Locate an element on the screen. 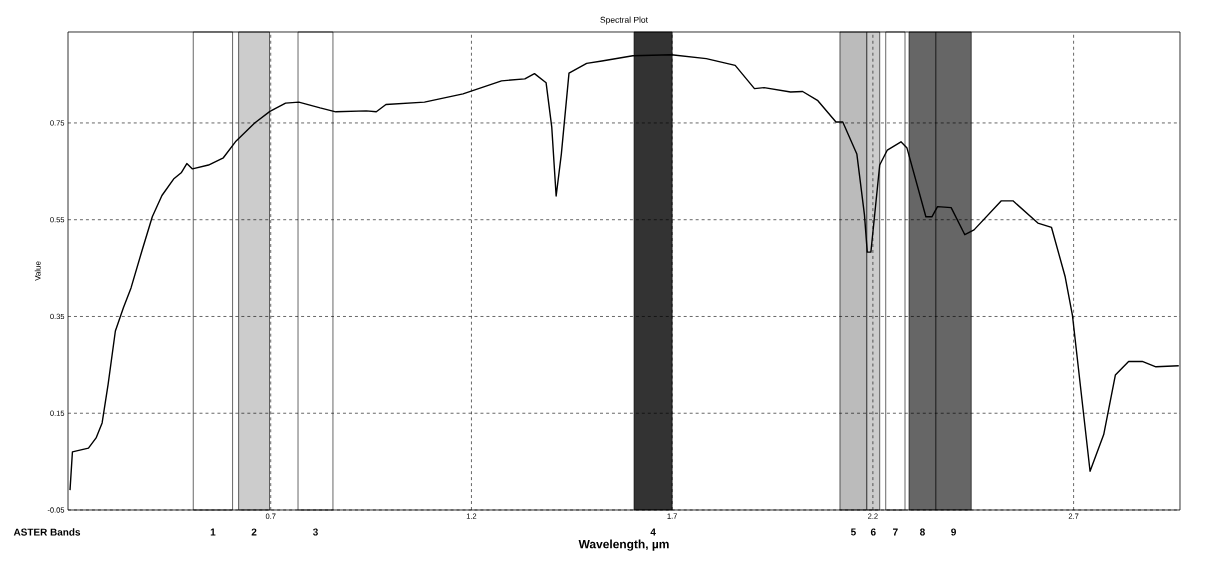 Image resolution: width=1207 pixels, height=577 pixels. band-label: 5 is located at coordinates (853, 532).